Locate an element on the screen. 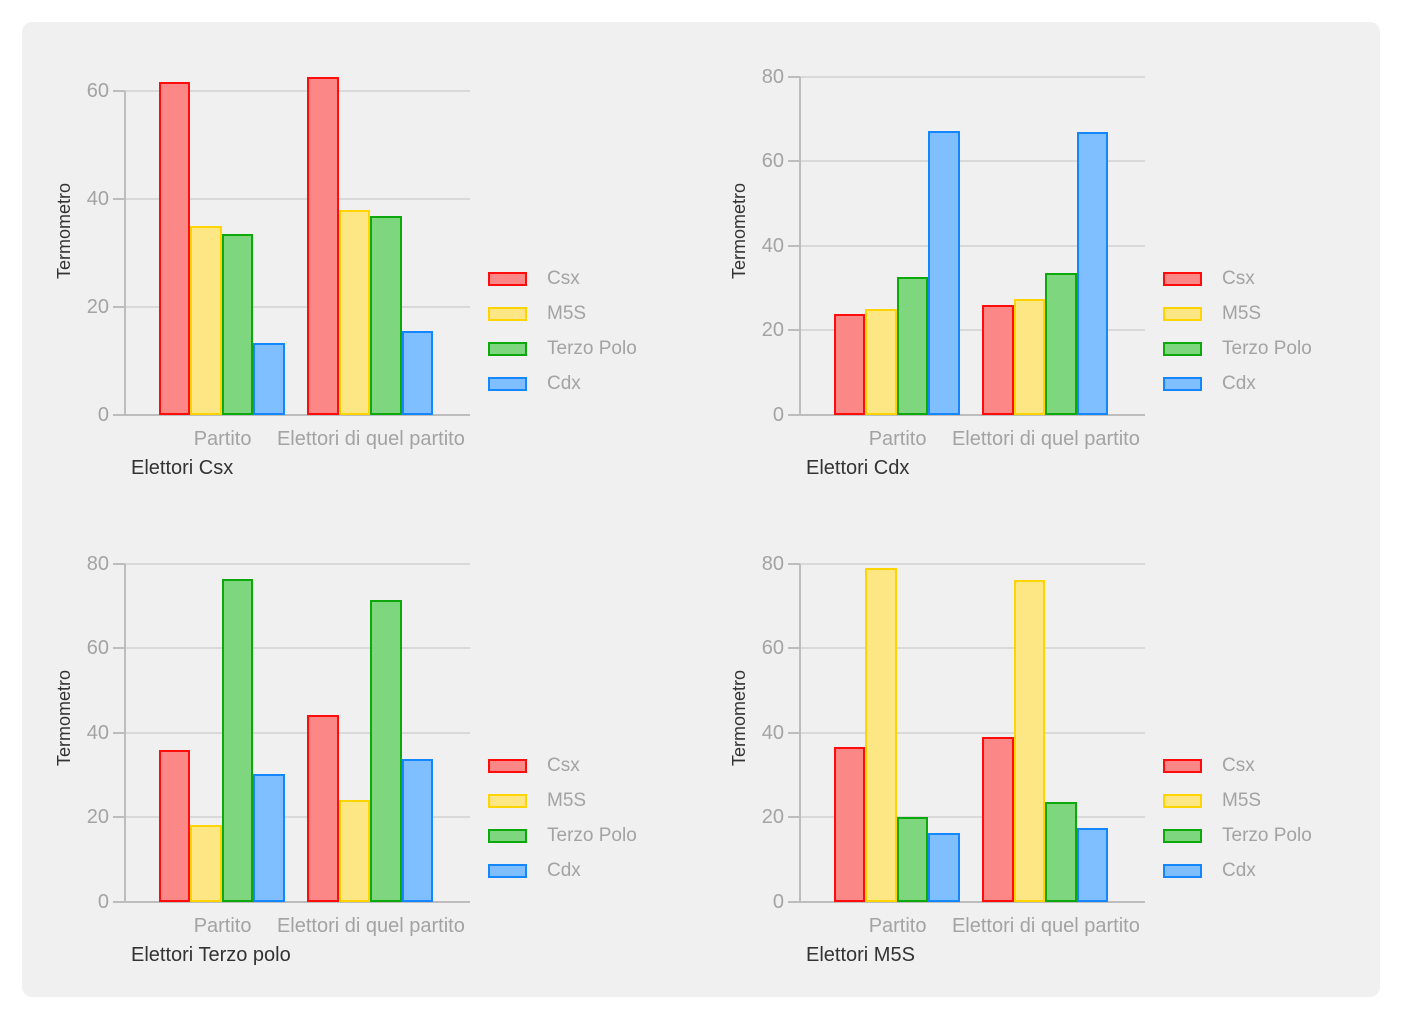 This screenshot has width=1402, height=1019. chart-title: Elettori Csx is located at coordinates (182, 468).